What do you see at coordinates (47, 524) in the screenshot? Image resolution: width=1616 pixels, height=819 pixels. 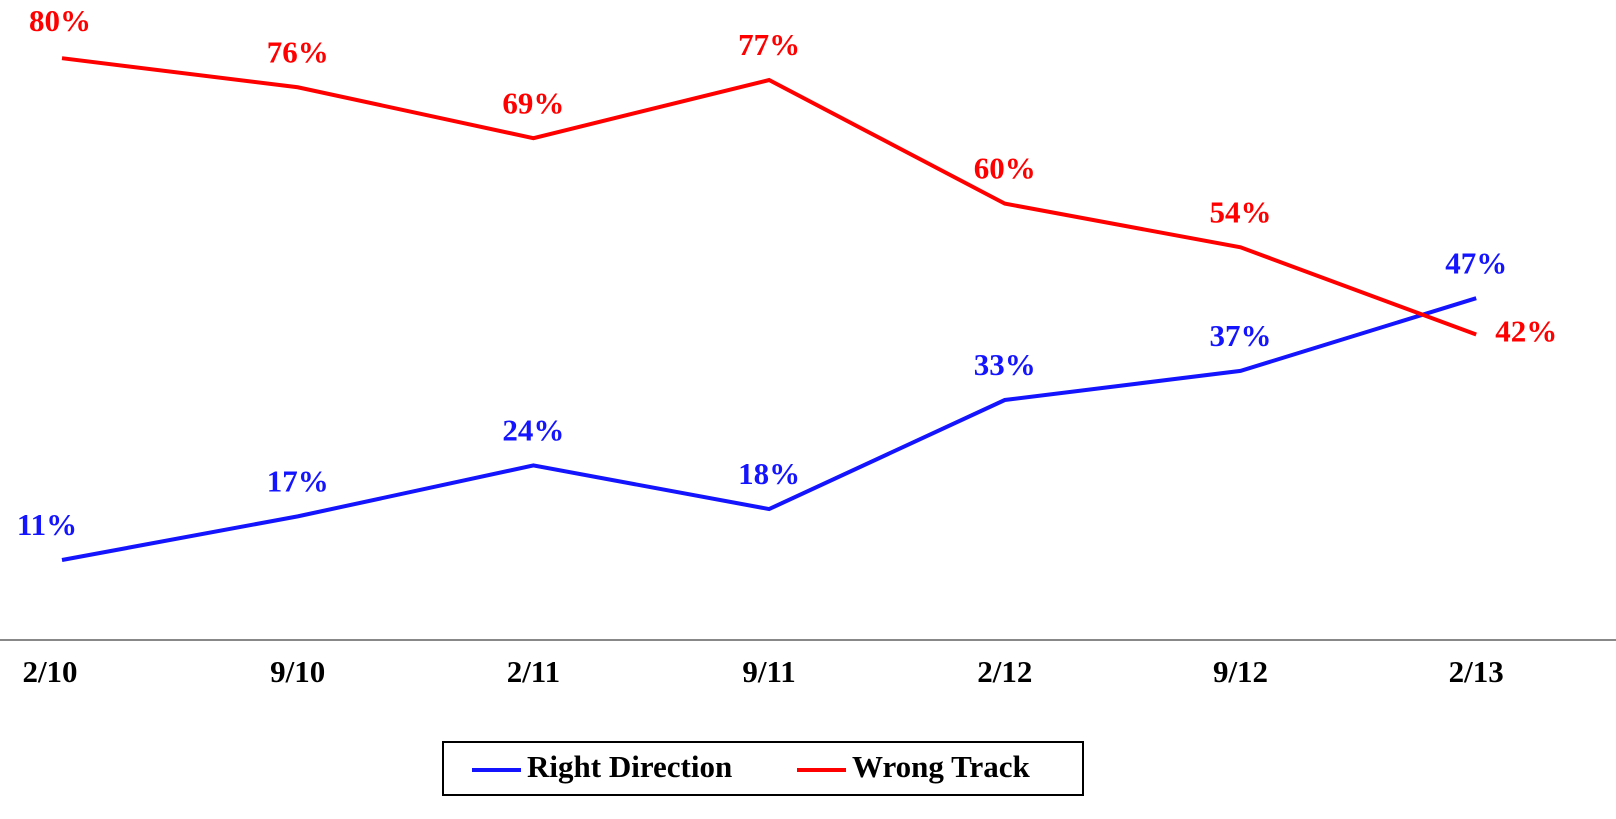 I see `data-label: 11%` at bounding box center [47, 524].